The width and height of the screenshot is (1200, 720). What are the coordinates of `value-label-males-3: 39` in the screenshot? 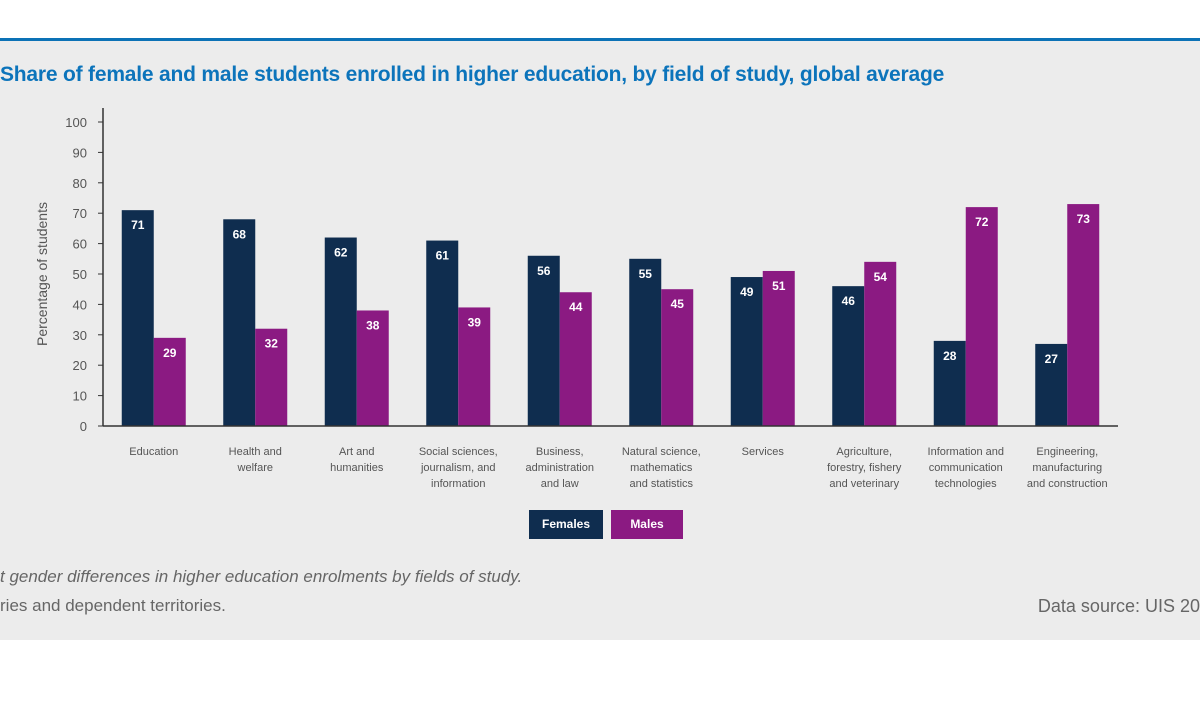 It's located at (475, 322).